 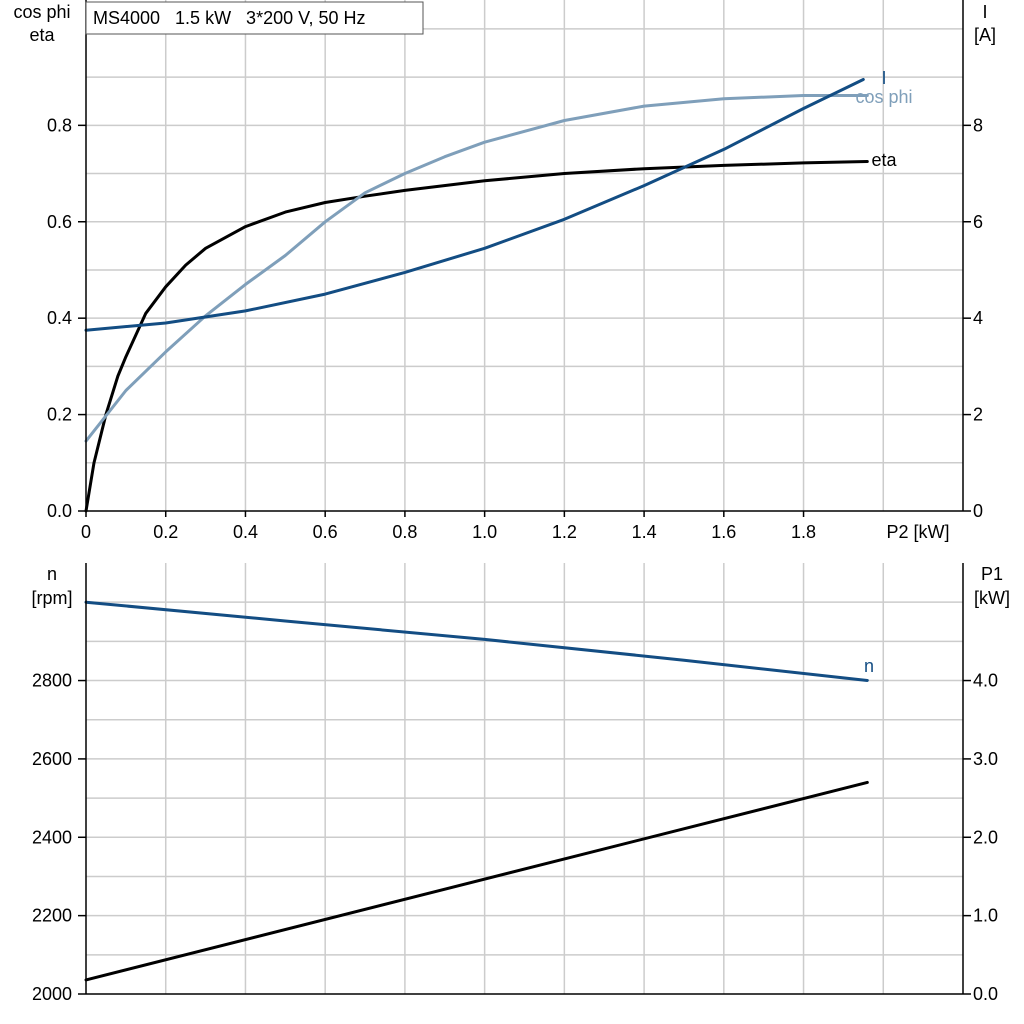 What do you see at coordinates (52, 837) in the screenshot?
I see `y-left-tick-label: 2400` at bounding box center [52, 837].